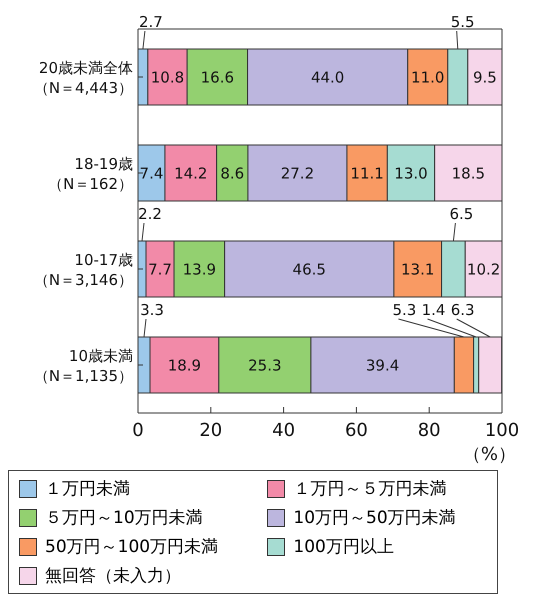  Describe the element at coordinates (502, 430) in the screenshot. I see `x-tick-label: 100` at that location.